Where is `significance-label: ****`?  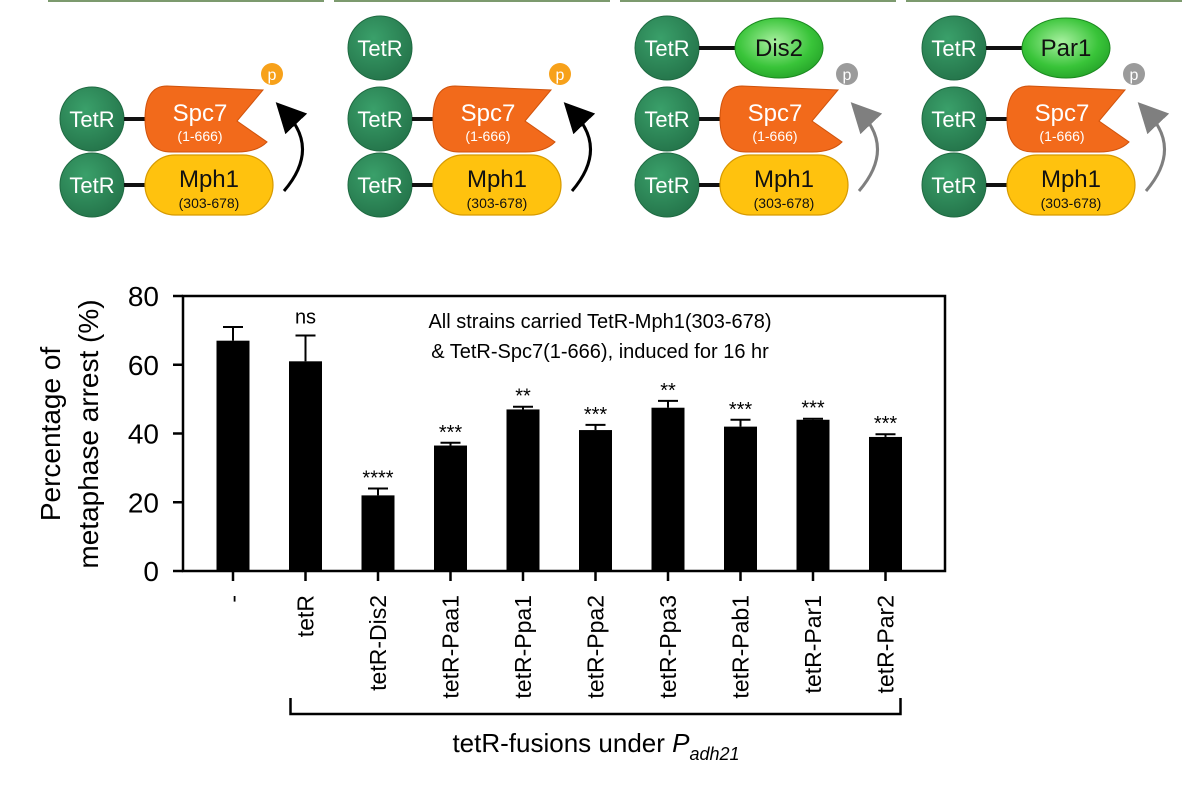 significance-label: **** is located at coordinates (377, 479).